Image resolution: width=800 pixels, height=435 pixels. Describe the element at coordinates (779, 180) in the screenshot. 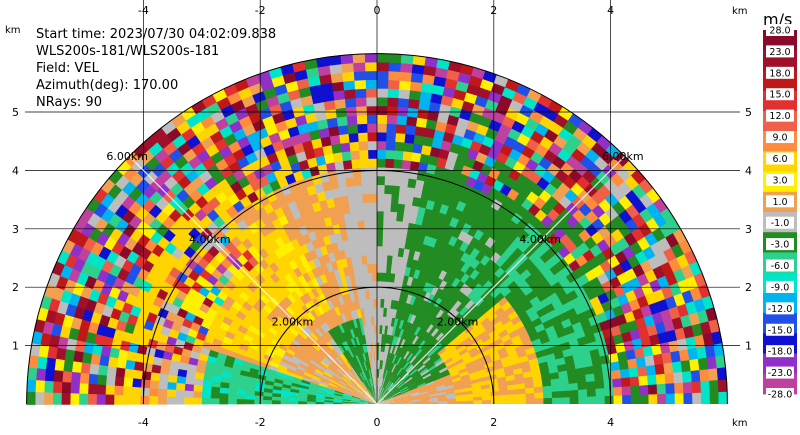

I see `colorbar-tick-label: 3.0` at that location.